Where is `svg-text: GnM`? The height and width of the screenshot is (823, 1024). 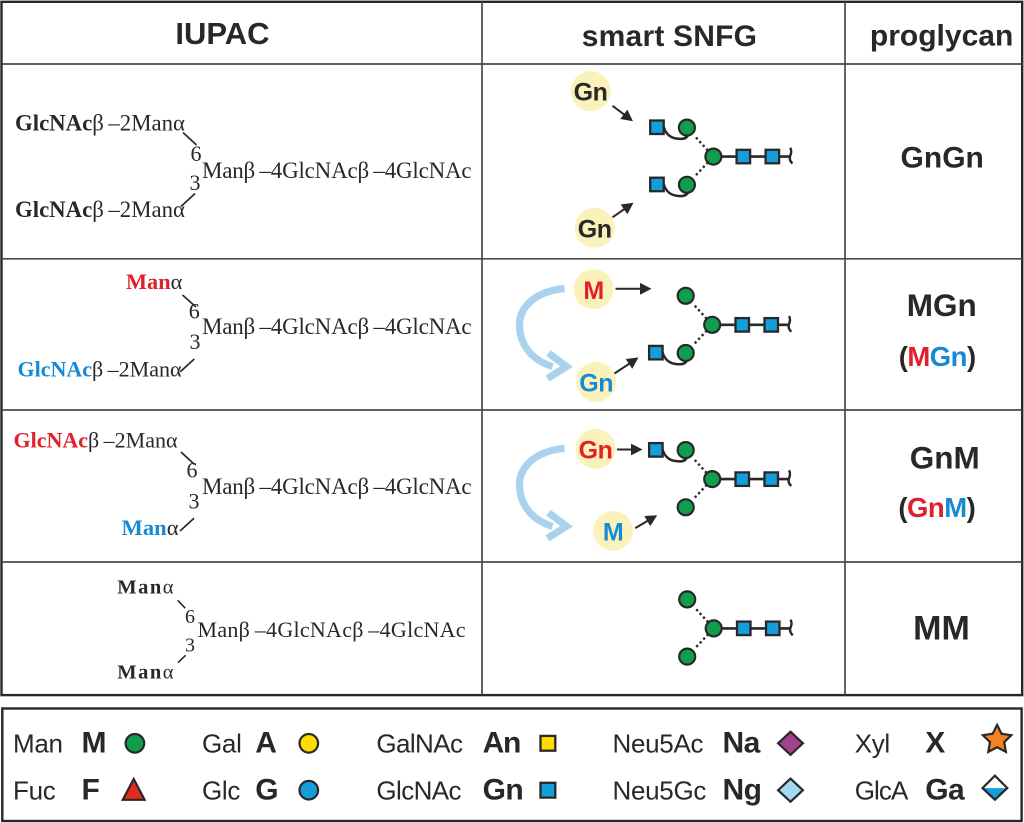 svg-text: GnM is located at coordinates (945, 458).